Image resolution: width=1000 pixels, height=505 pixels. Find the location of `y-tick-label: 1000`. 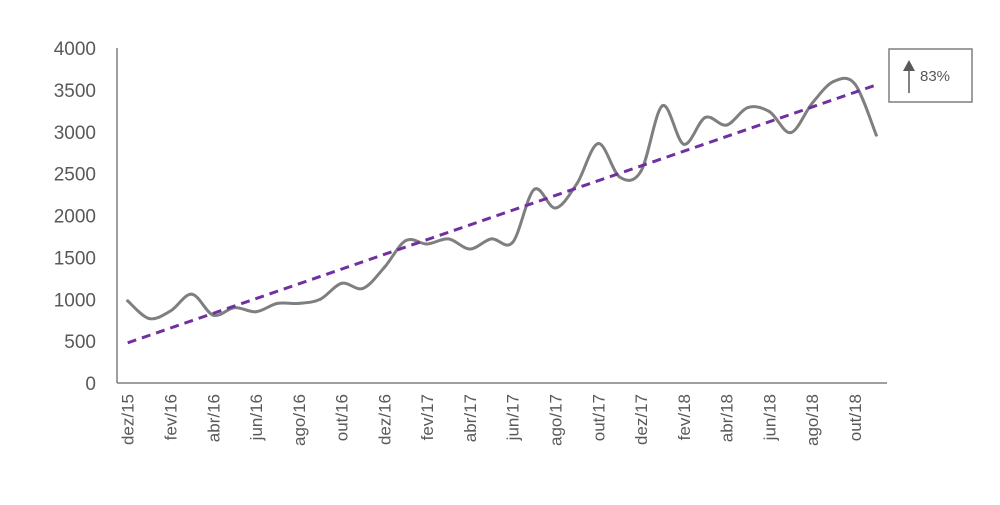

y-tick-label: 1000 is located at coordinates (75, 300).